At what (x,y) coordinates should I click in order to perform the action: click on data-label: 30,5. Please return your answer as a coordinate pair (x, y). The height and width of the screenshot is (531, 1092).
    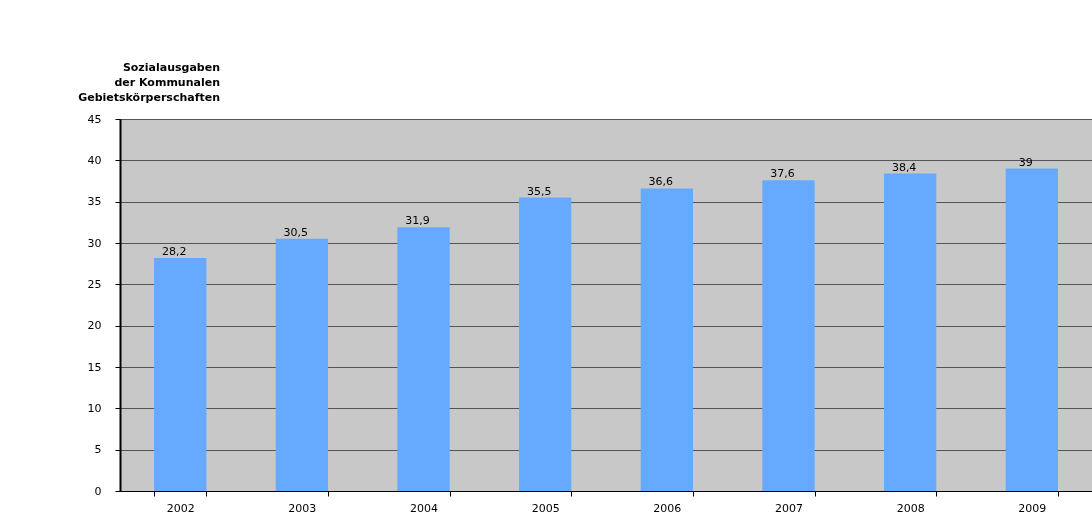
    Looking at the image, I should click on (296, 232).